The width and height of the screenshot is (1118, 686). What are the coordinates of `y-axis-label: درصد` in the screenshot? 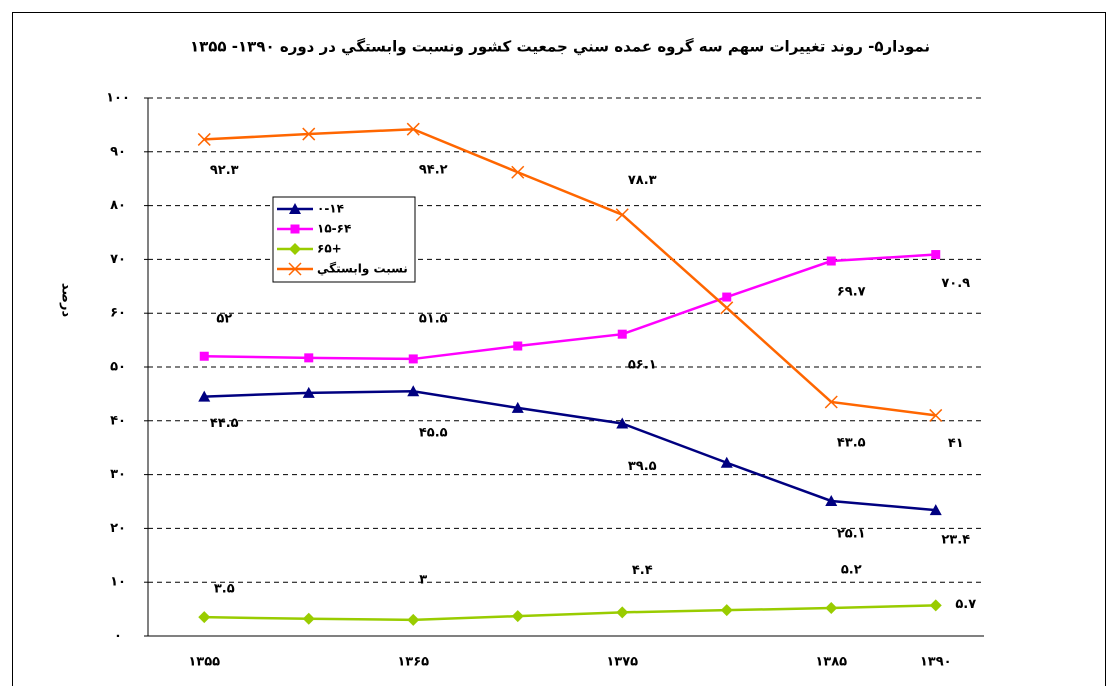 It's located at (66, 300).